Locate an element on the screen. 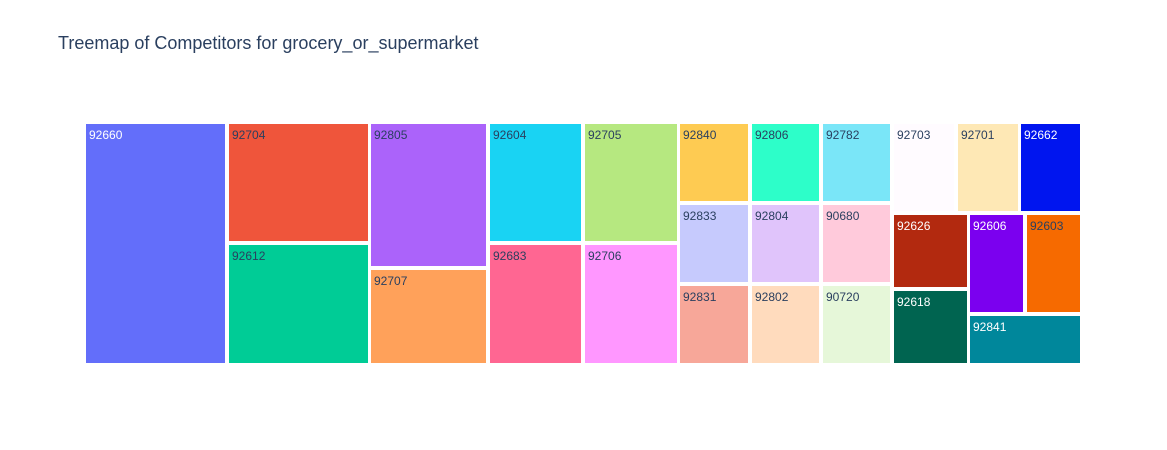 This screenshot has width=1167, height=450. treemap-tile-92706: 92706 is located at coordinates (631, 304).